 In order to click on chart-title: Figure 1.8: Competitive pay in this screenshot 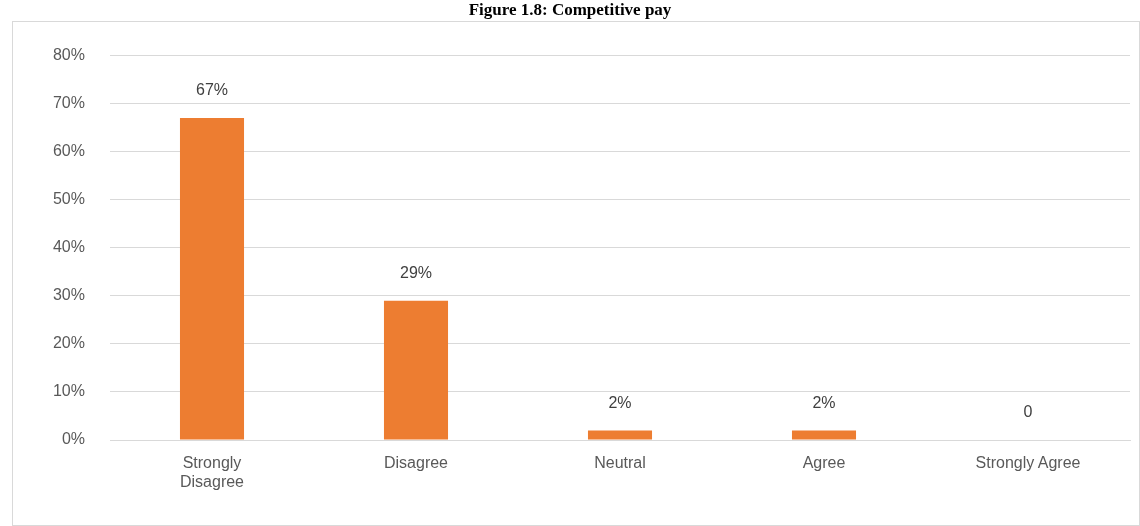, I will do `click(570, 10)`.